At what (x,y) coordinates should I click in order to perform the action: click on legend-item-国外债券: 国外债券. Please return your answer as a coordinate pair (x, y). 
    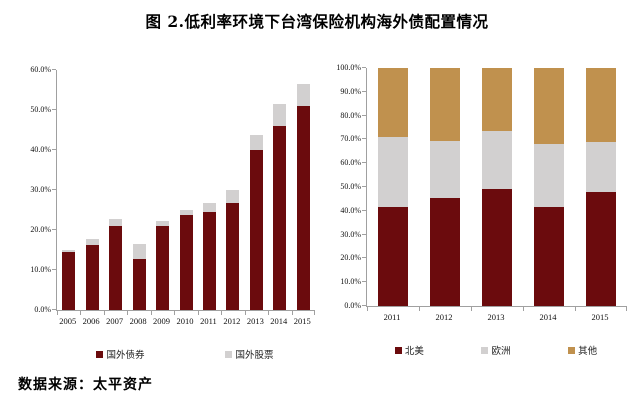
    Looking at the image, I should click on (120, 354).